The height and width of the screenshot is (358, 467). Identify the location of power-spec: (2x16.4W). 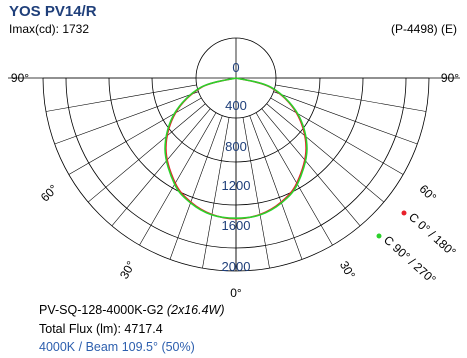
(195, 310).